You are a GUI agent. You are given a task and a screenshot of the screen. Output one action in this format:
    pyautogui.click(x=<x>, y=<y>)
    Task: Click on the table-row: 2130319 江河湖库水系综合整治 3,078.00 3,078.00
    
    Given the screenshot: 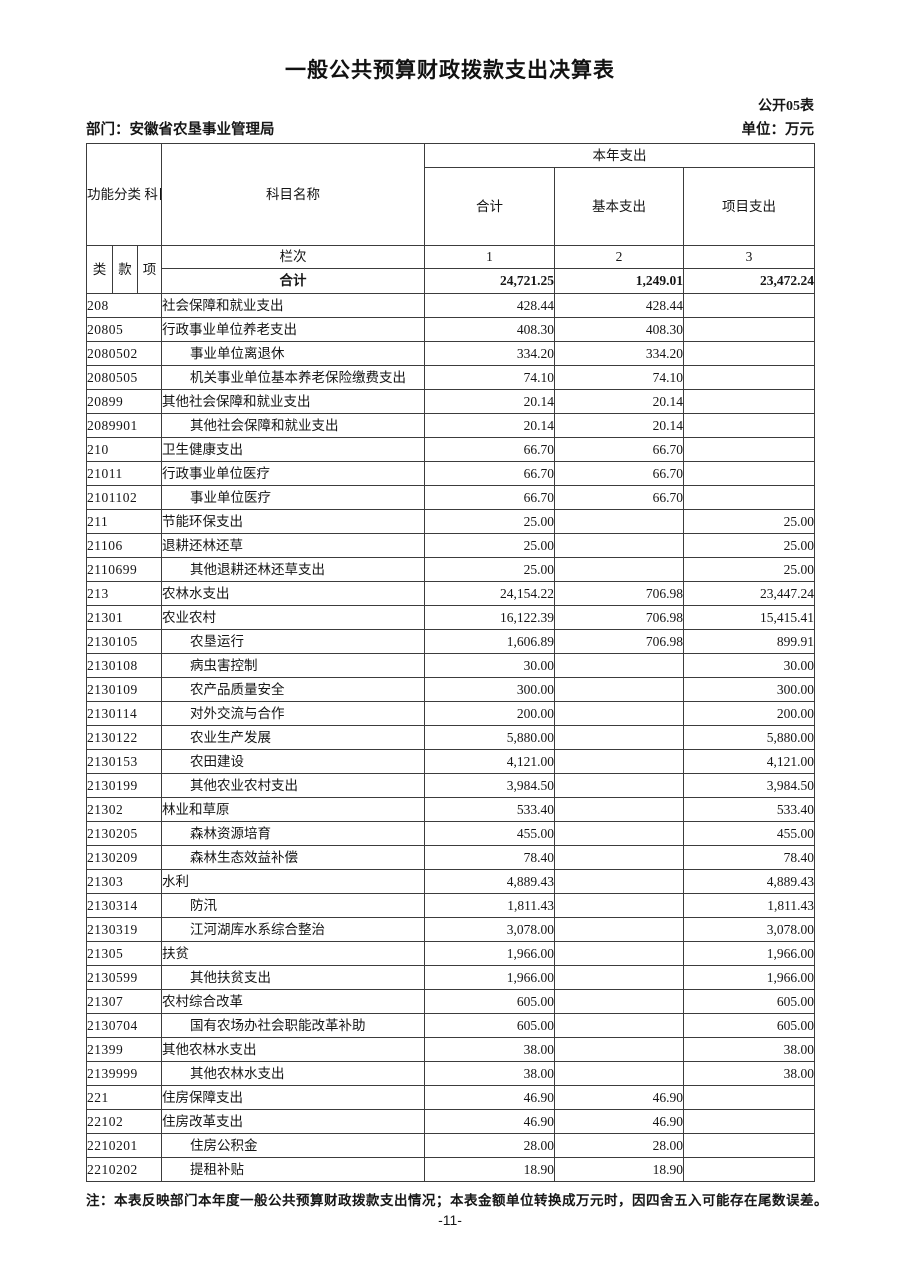 What is the action you would take?
    pyautogui.click(x=450, y=929)
    